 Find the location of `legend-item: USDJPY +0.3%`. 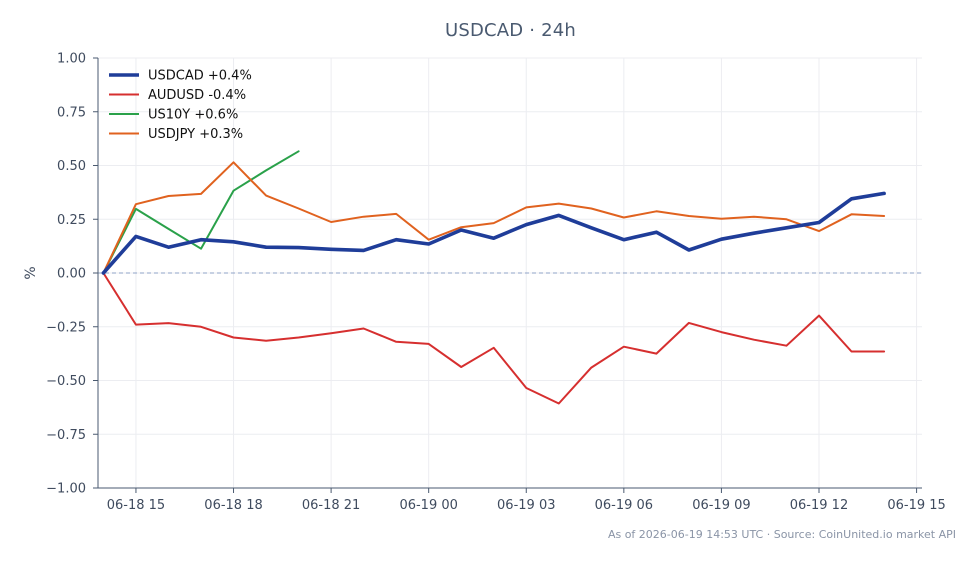

legend-item: USDJPY +0.3% is located at coordinates (176, 134).